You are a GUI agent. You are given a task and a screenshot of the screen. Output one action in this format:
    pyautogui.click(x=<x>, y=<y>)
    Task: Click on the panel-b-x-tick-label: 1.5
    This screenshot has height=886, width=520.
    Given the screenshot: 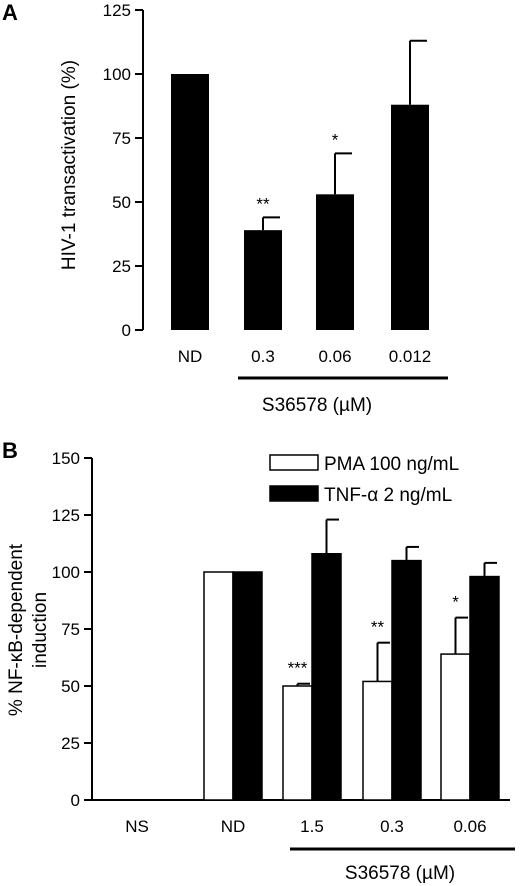 What is the action you would take?
    pyautogui.click(x=312, y=826)
    